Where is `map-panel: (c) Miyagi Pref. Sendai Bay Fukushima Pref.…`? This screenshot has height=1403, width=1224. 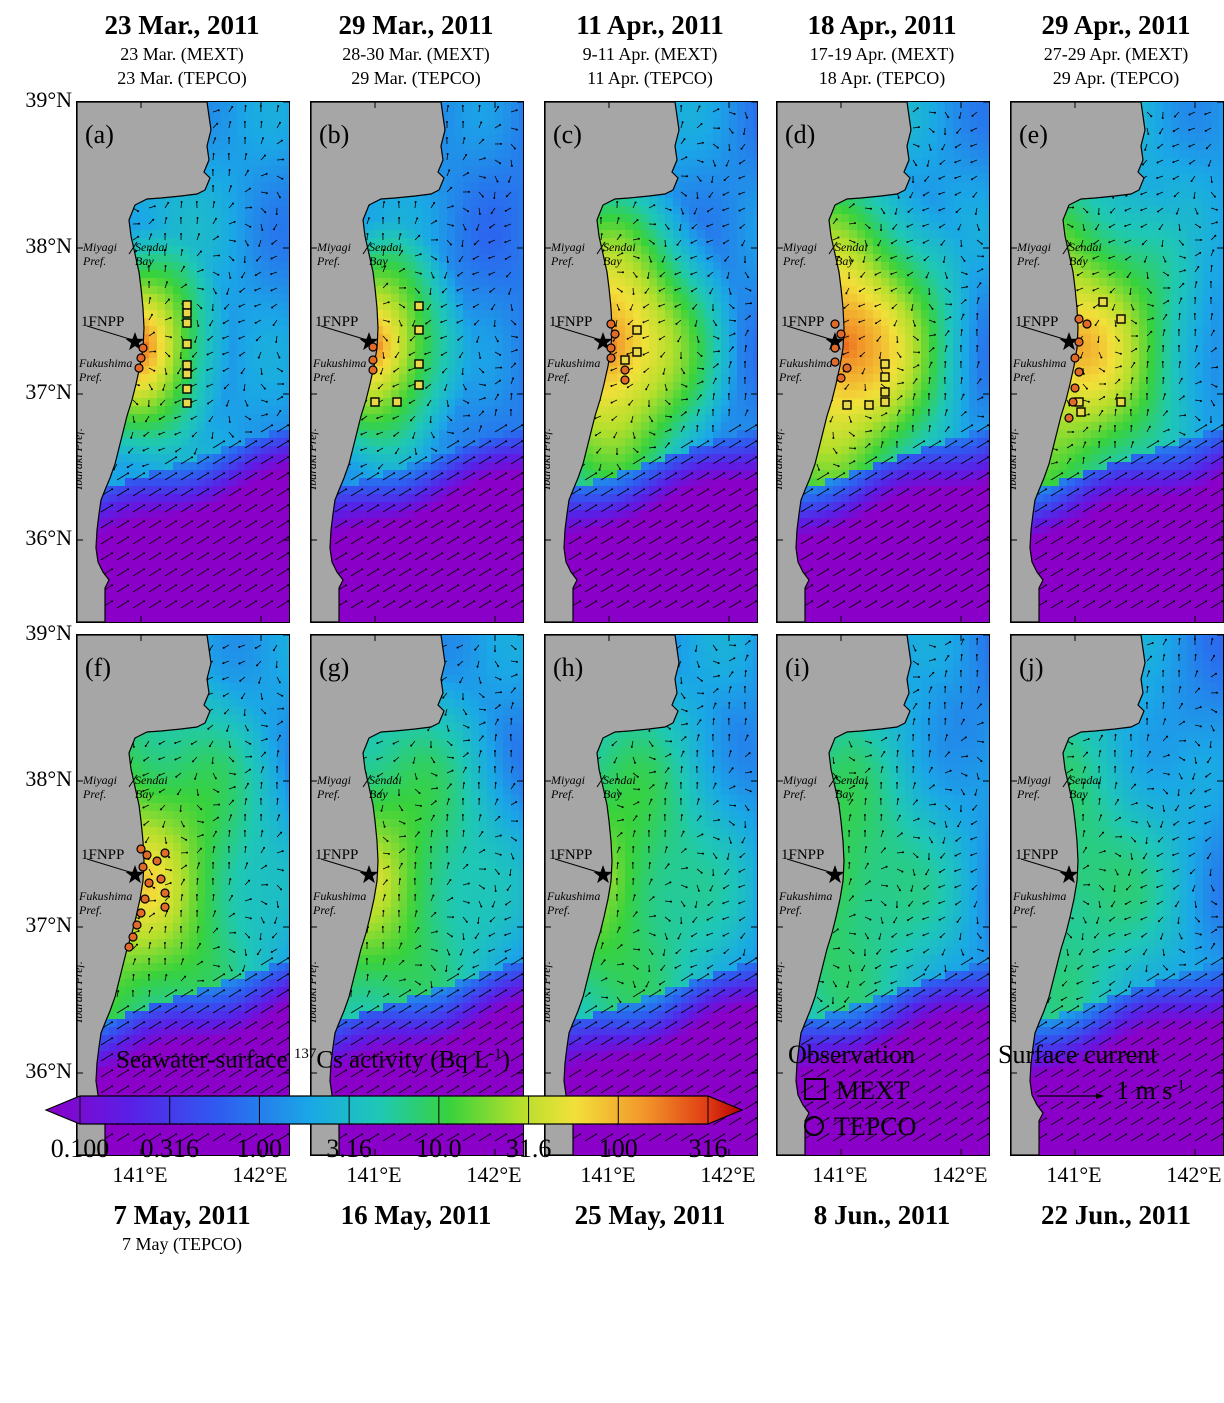 map-panel: (c) Miyagi Pref. Sendai Bay Fukushima Pref.… is located at coordinates (651, 362).